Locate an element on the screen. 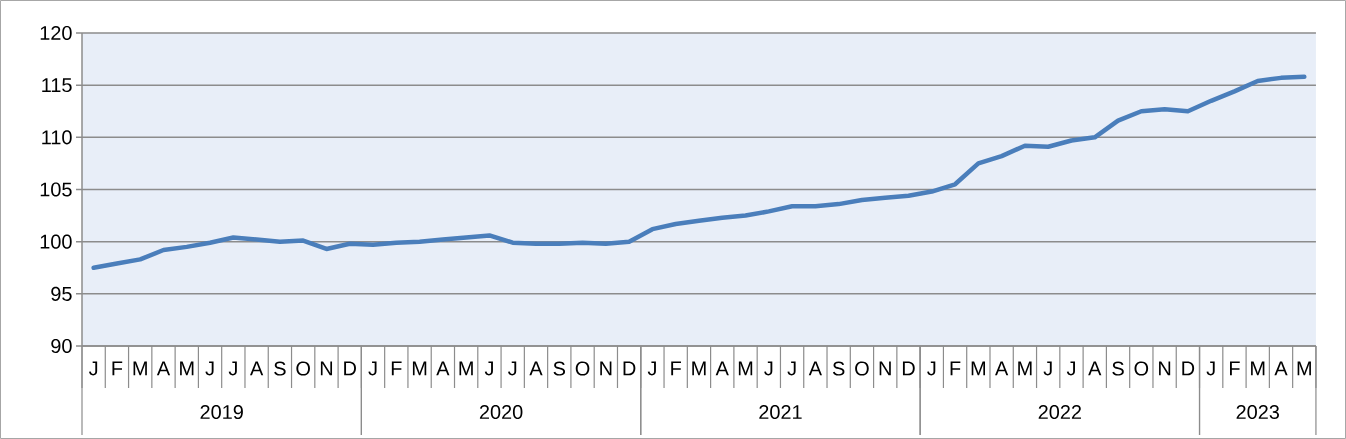  y-tick-label: 105 is located at coordinates (56, 189).